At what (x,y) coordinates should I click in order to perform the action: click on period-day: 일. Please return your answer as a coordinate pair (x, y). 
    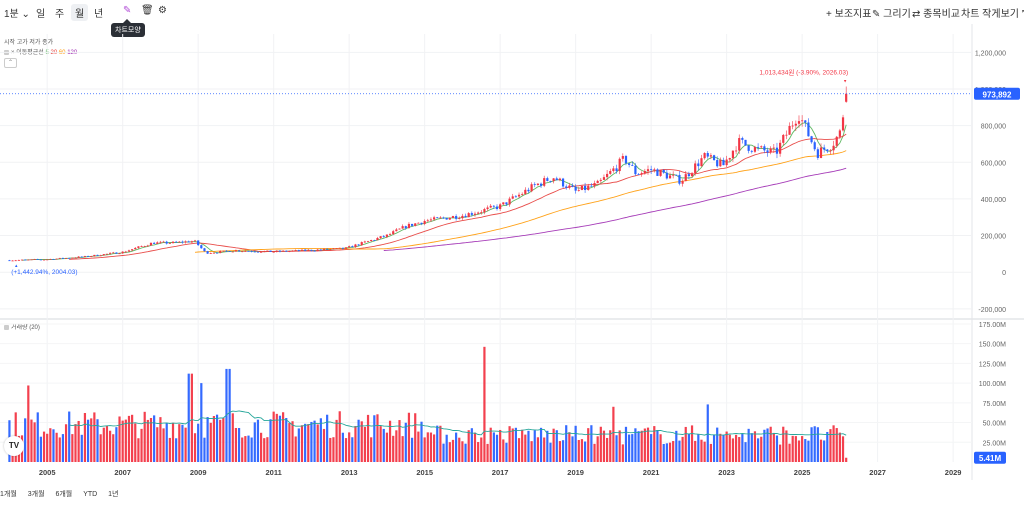
    Looking at the image, I should click on (41, 14).